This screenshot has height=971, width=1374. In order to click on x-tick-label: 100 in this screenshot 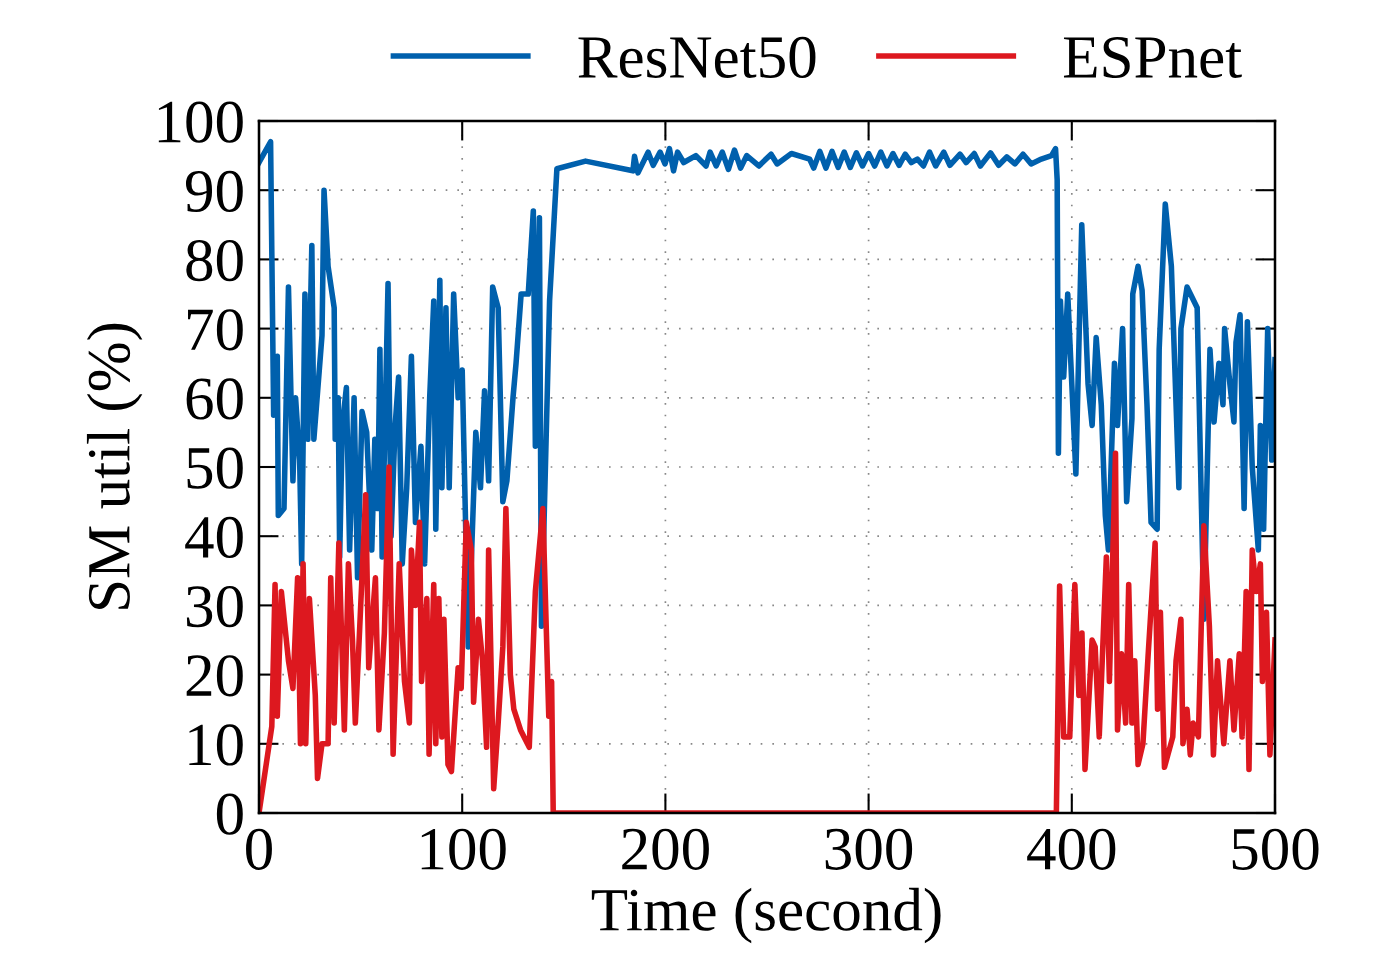, I will do `click(463, 849)`.